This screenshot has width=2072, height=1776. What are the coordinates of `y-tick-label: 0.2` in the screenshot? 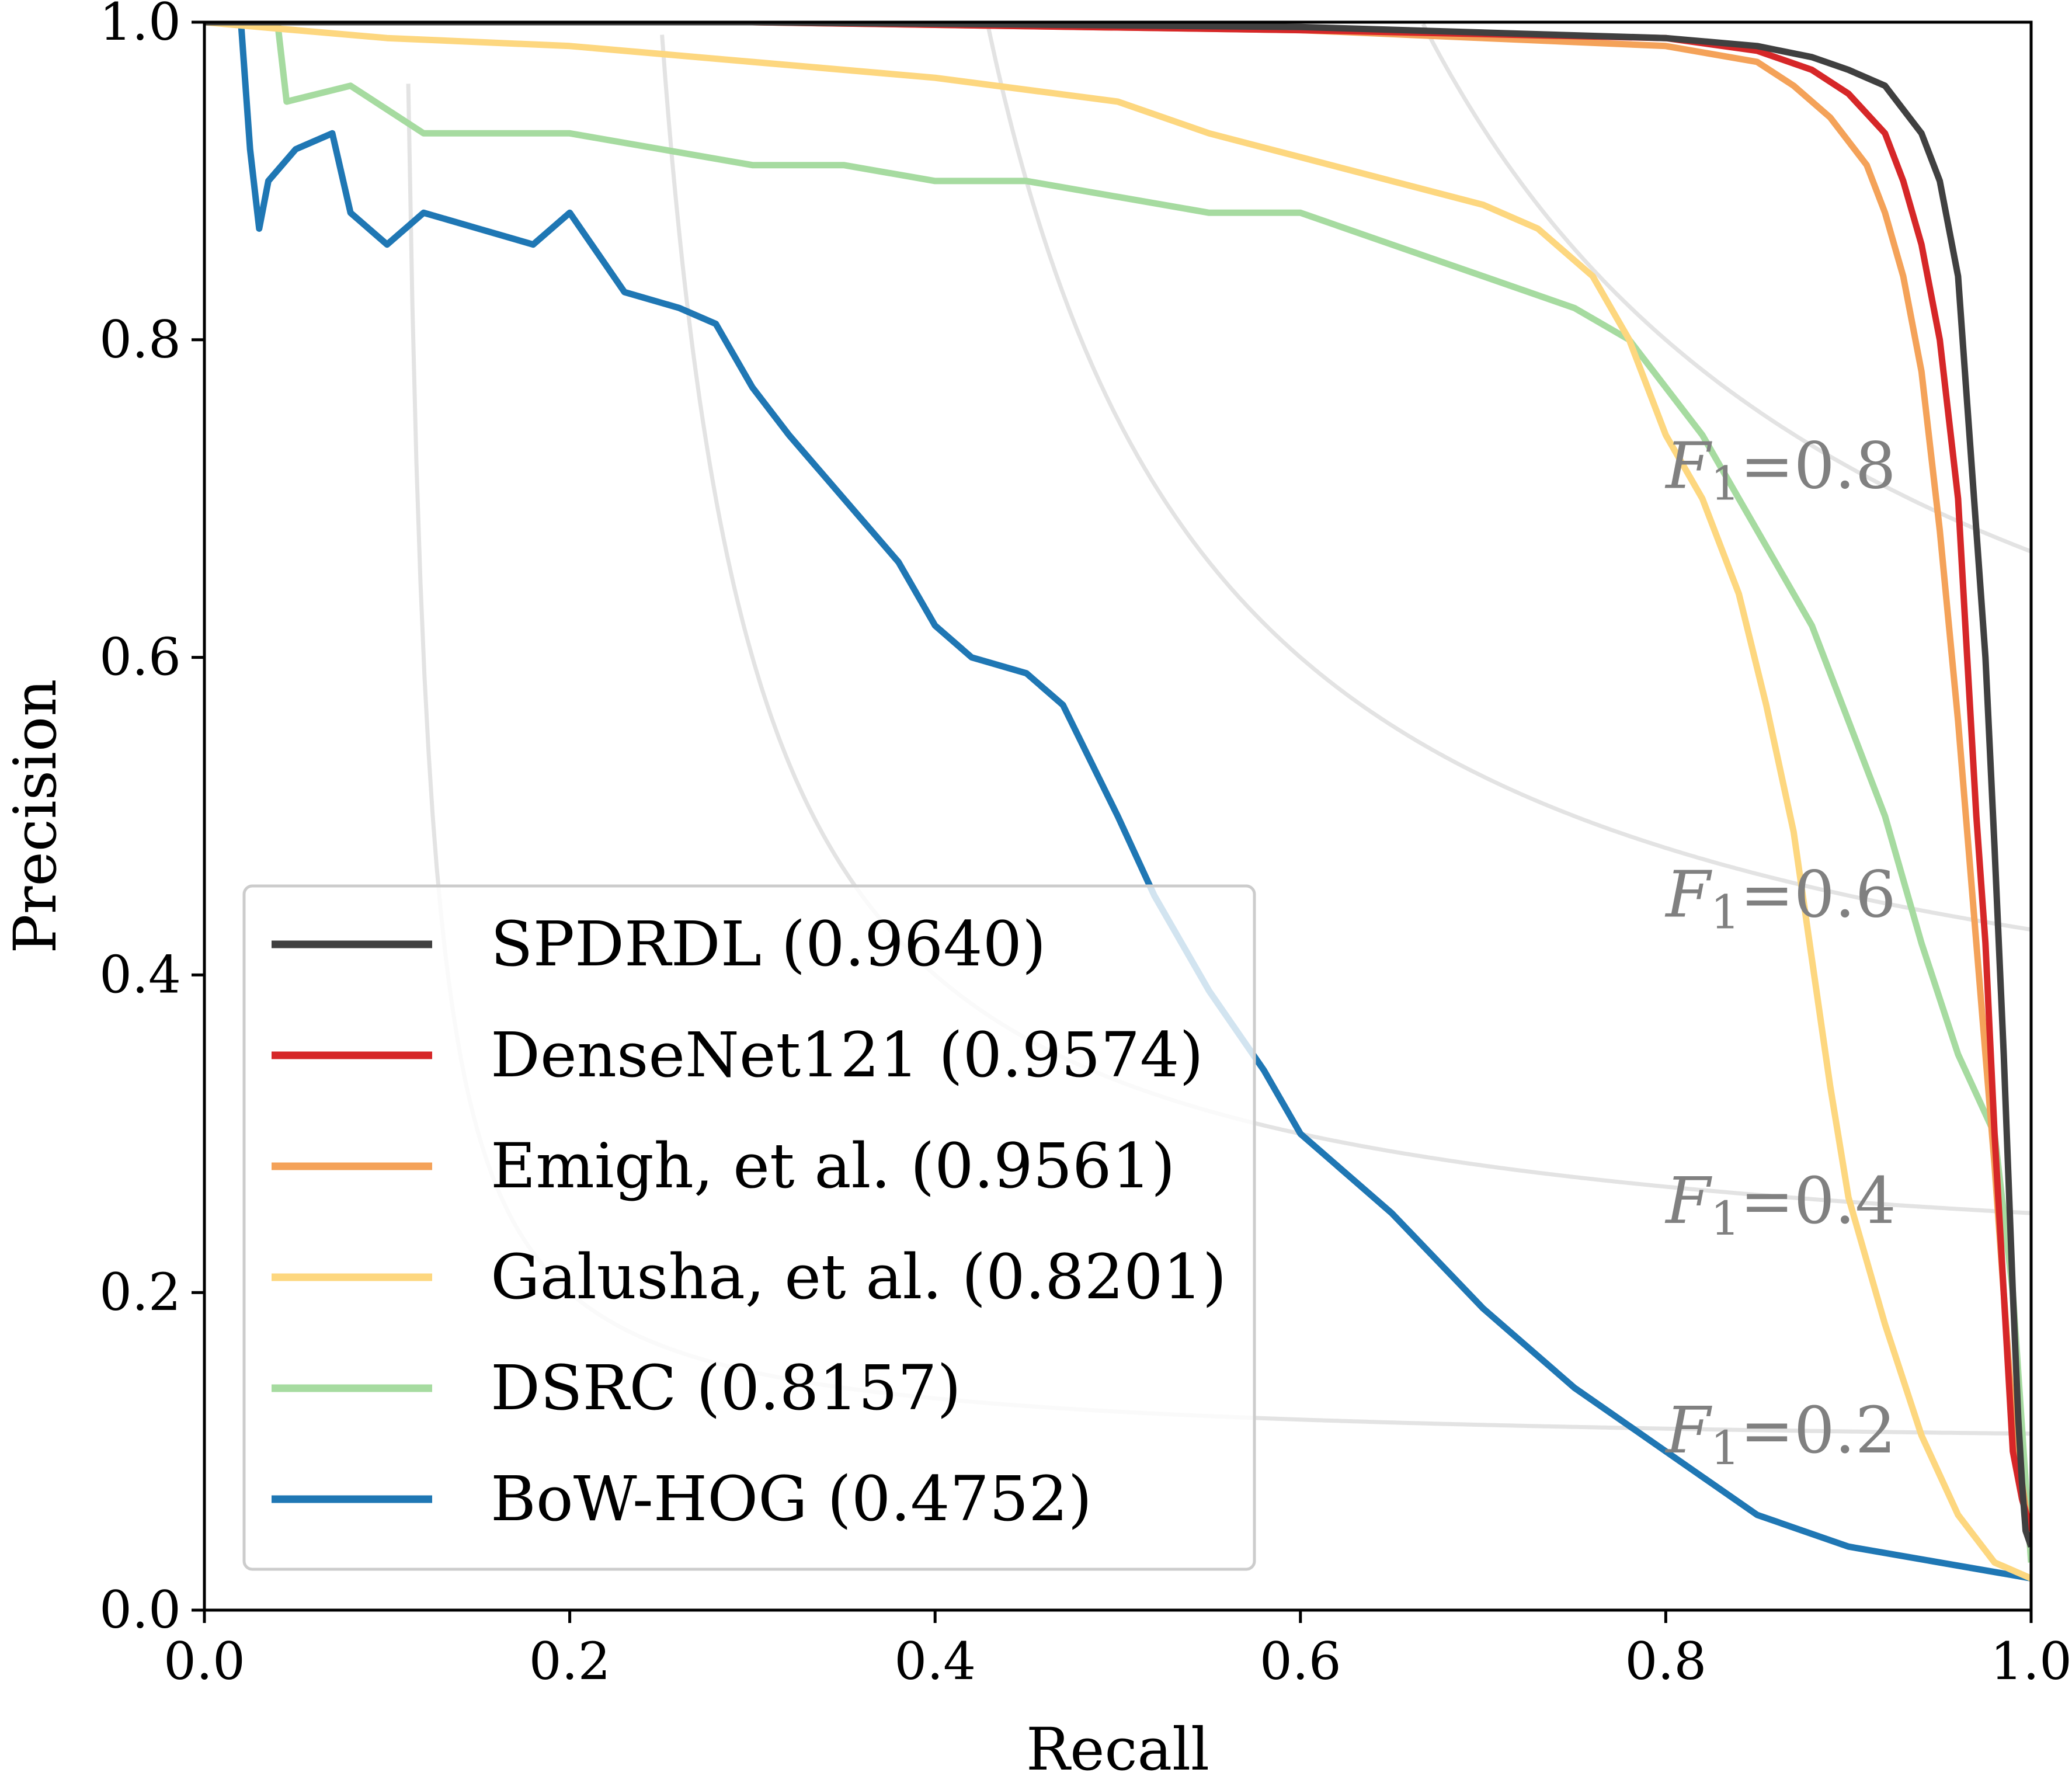 It's located at (140, 1292).